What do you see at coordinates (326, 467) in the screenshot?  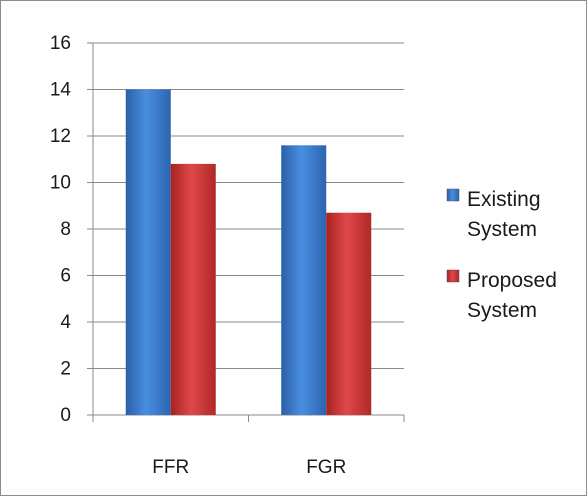 I see `x-category-label: FGR` at bounding box center [326, 467].